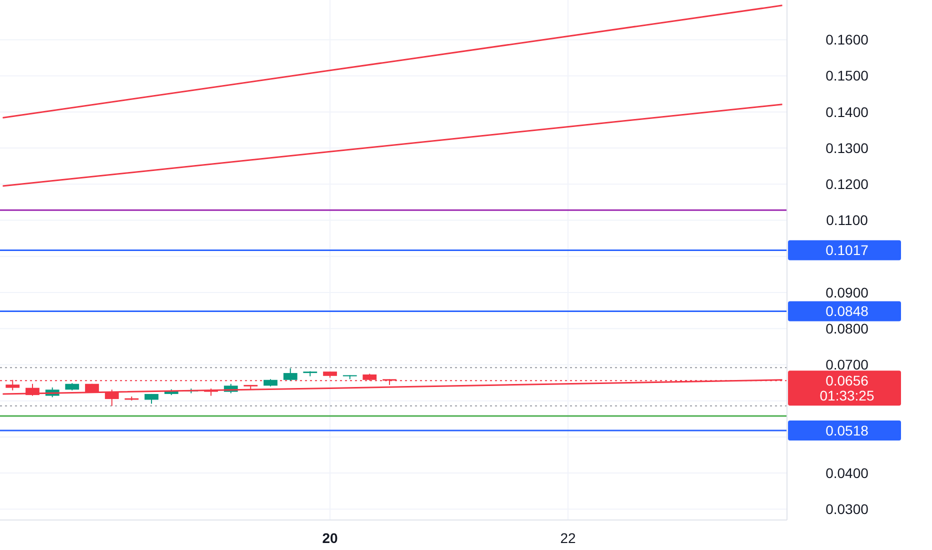  I want to click on y-tick-label: 0.1400, so click(847, 112).